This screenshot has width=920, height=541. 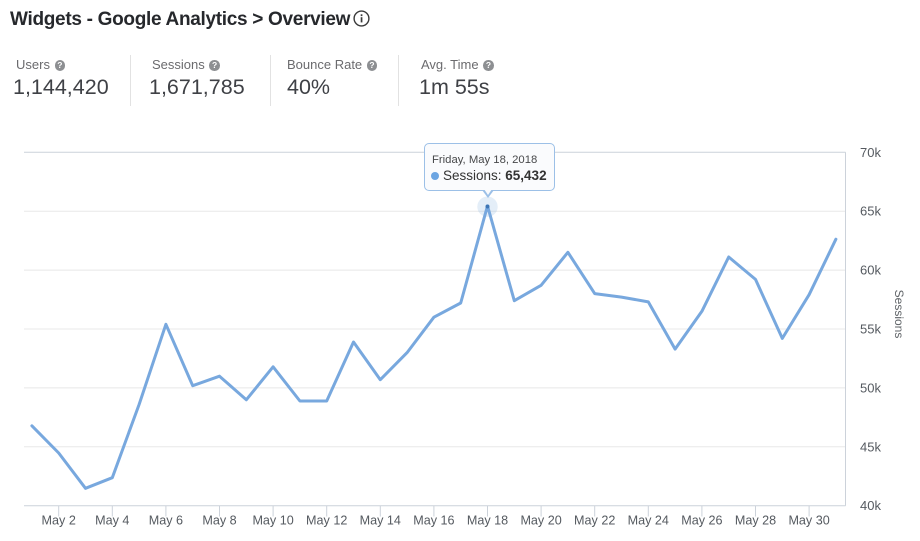 What do you see at coordinates (808, 521) in the screenshot?
I see `svg-text: May 30` at bounding box center [808, 521].